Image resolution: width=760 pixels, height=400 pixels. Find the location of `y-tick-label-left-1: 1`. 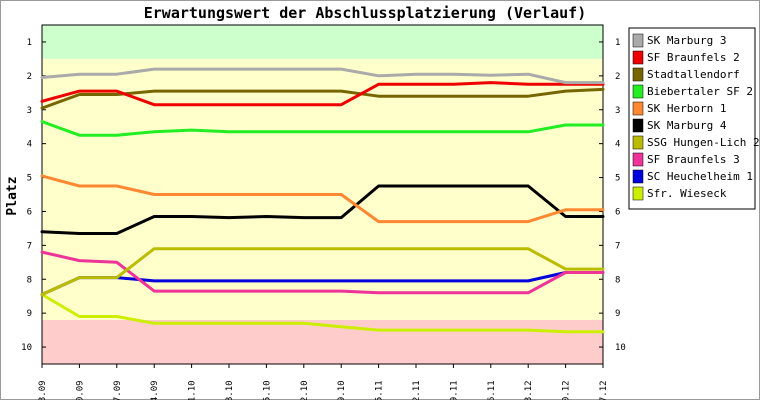

y-tick-label-left-1: 1 is located at coordinates (29, 43).